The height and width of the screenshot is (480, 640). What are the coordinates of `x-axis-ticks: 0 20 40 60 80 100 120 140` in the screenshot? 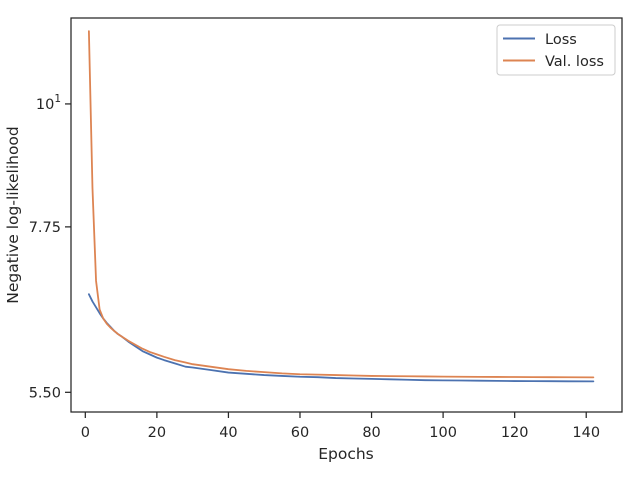 It's located at (340, 426).